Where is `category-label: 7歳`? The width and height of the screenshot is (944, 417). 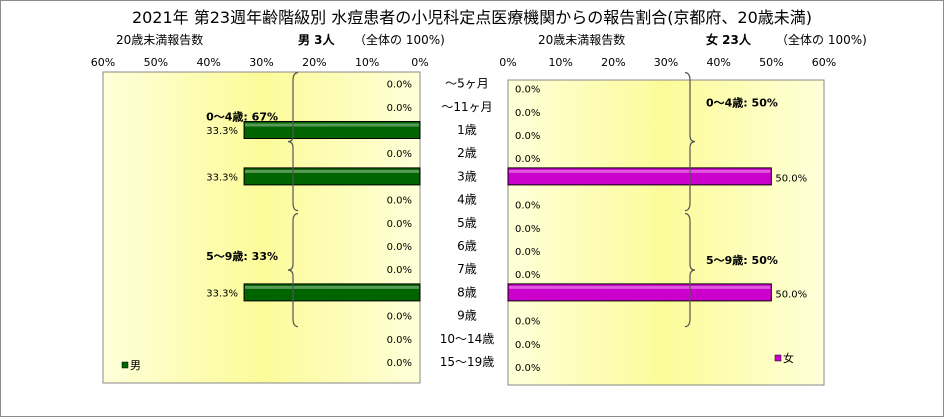 category-label: 7歳 is located at coordinates (467, 269).